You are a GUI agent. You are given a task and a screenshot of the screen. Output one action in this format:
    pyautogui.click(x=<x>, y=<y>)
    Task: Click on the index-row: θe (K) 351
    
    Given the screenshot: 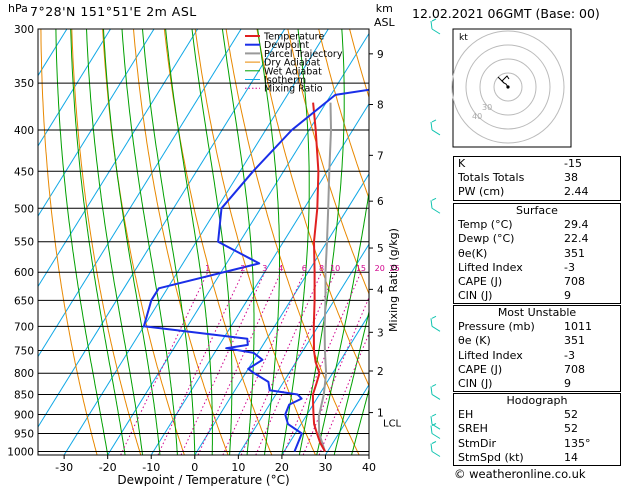 What is the action you would take?
    pyautogui.click(x=537, y=341)
    